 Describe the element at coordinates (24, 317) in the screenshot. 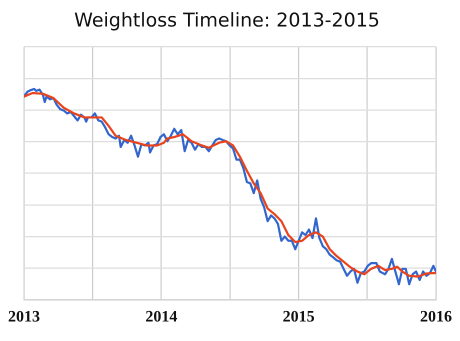

I see `x-tick-label: 2013` at that location.